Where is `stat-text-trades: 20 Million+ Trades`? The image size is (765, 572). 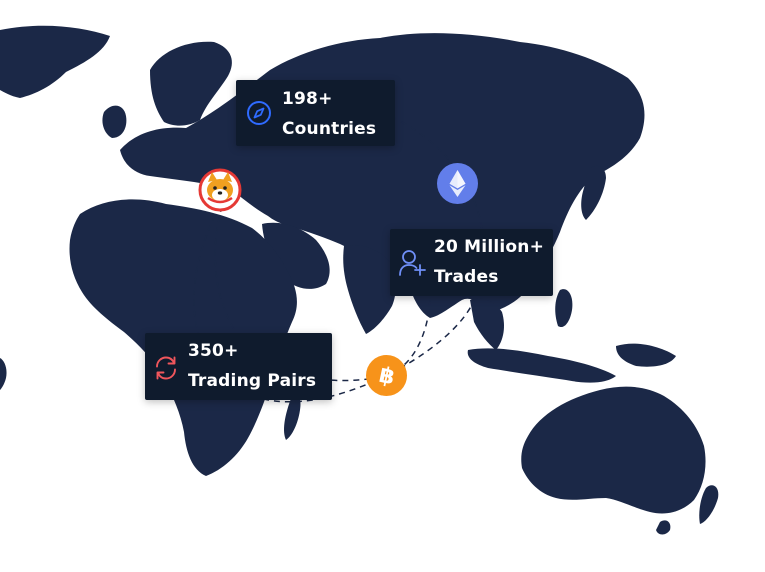 stat-text-trades: 20 Million+ Trades is located at coordinates (489, 262).